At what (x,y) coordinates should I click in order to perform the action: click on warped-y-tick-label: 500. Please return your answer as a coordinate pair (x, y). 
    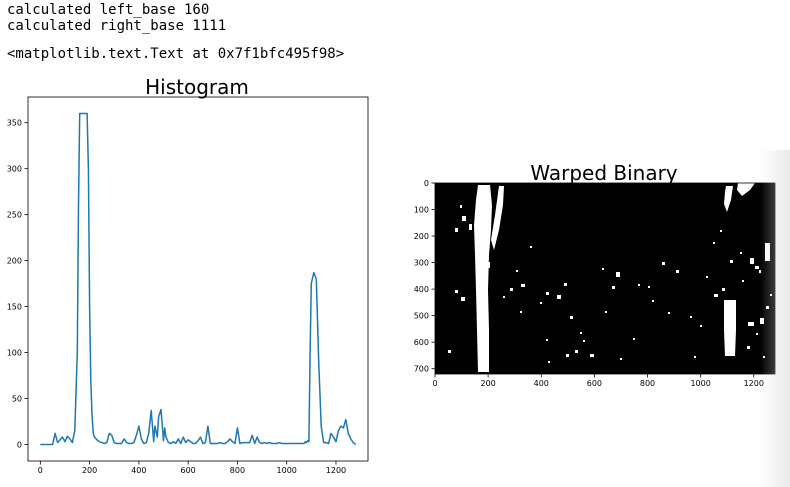
    Looking at the image, I should click on (421, 316).